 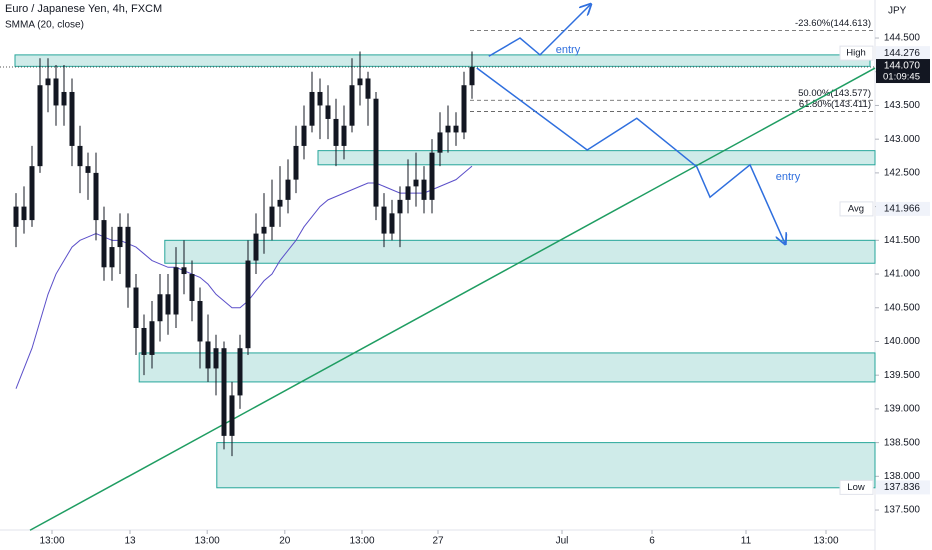 I want to click on y-tick-label: 140.500, so click(x=902, y=307).